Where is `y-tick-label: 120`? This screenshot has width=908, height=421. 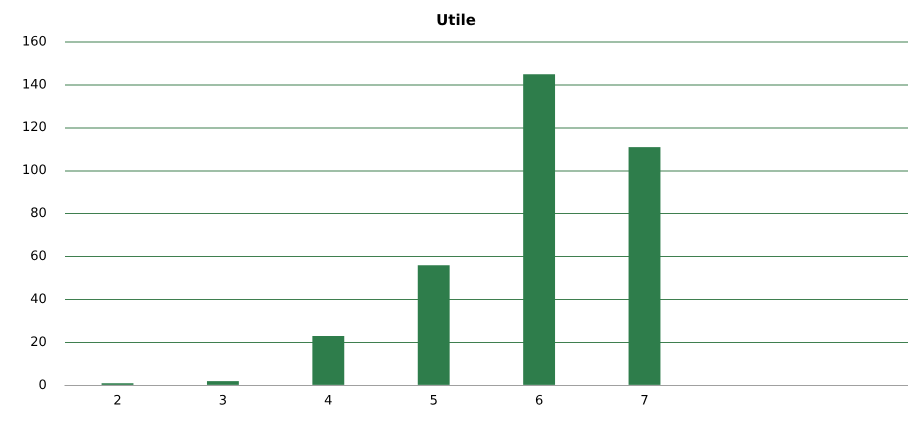 y-tick-label: 120 is located at coordinates (34, 128).